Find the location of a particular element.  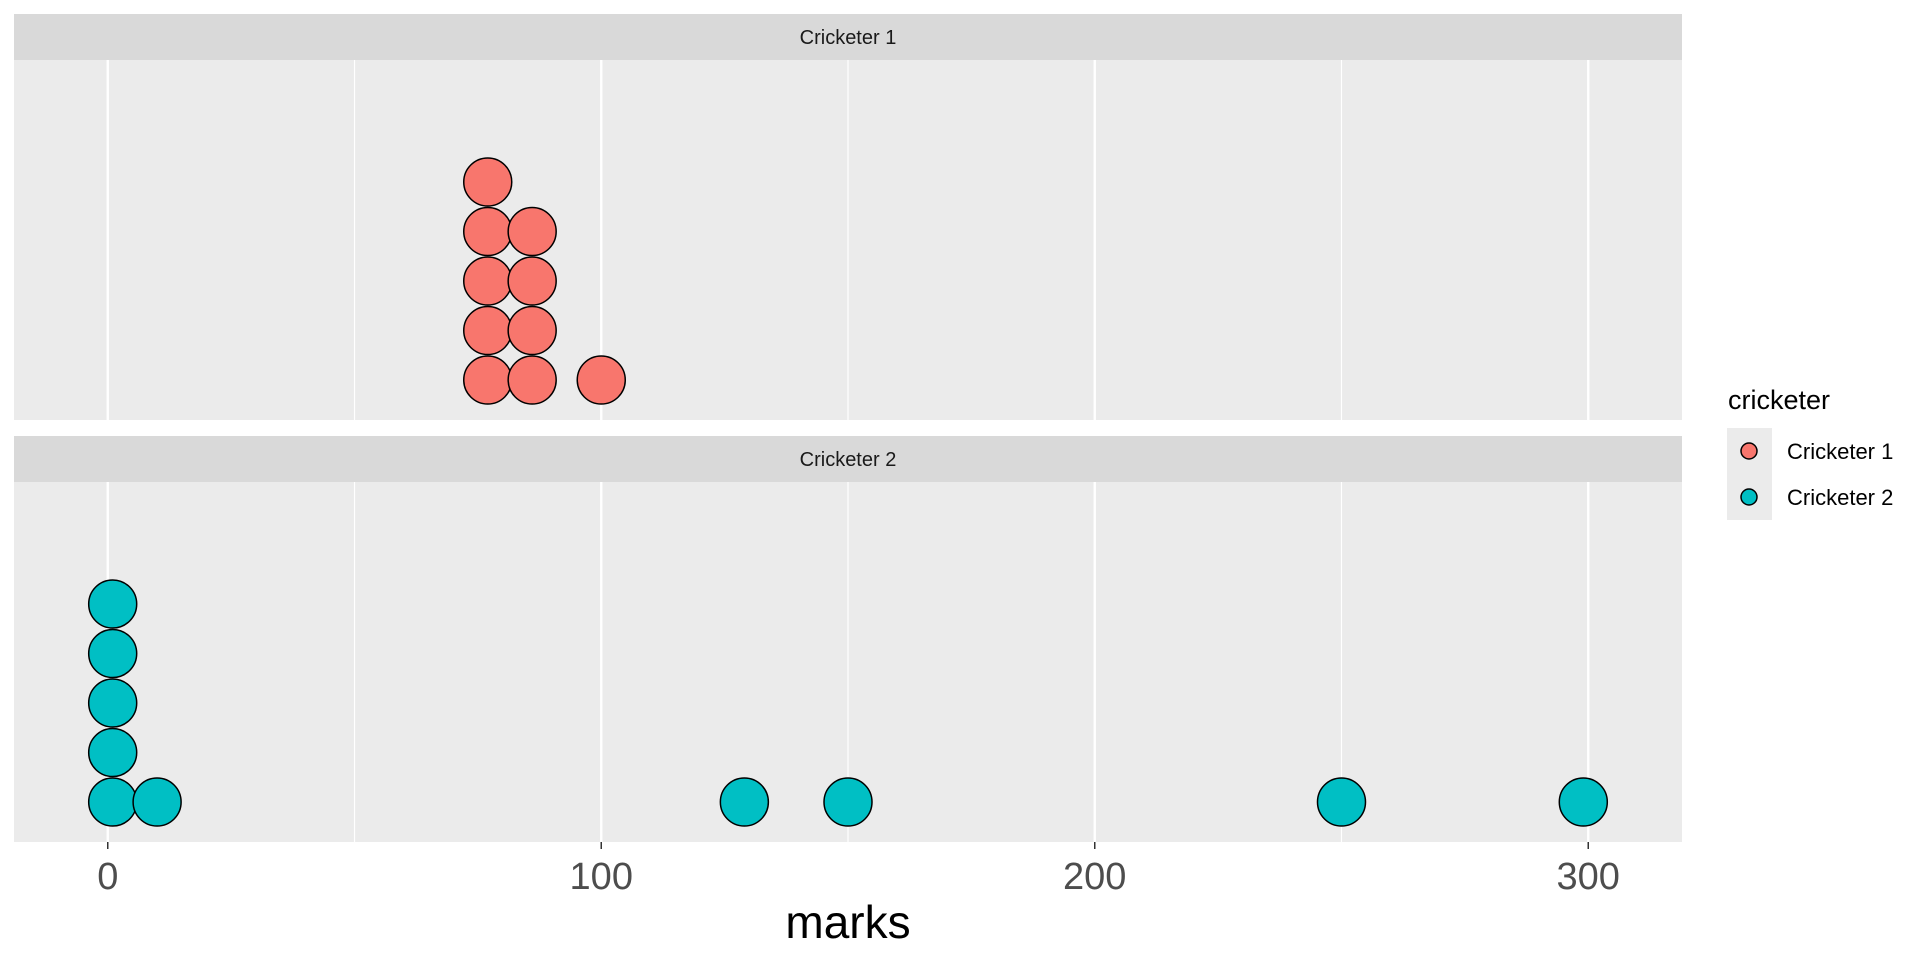

dot-cricketer-2-x150 is located at coordinates (848, 802).